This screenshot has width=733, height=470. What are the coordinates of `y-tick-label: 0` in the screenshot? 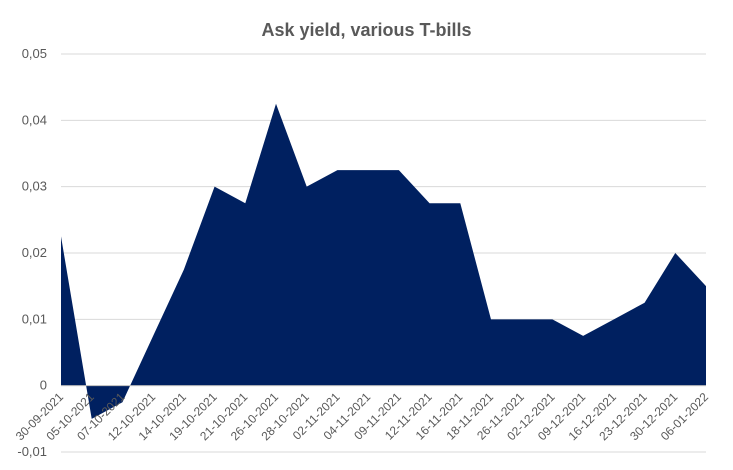 It's located at (43, 385).